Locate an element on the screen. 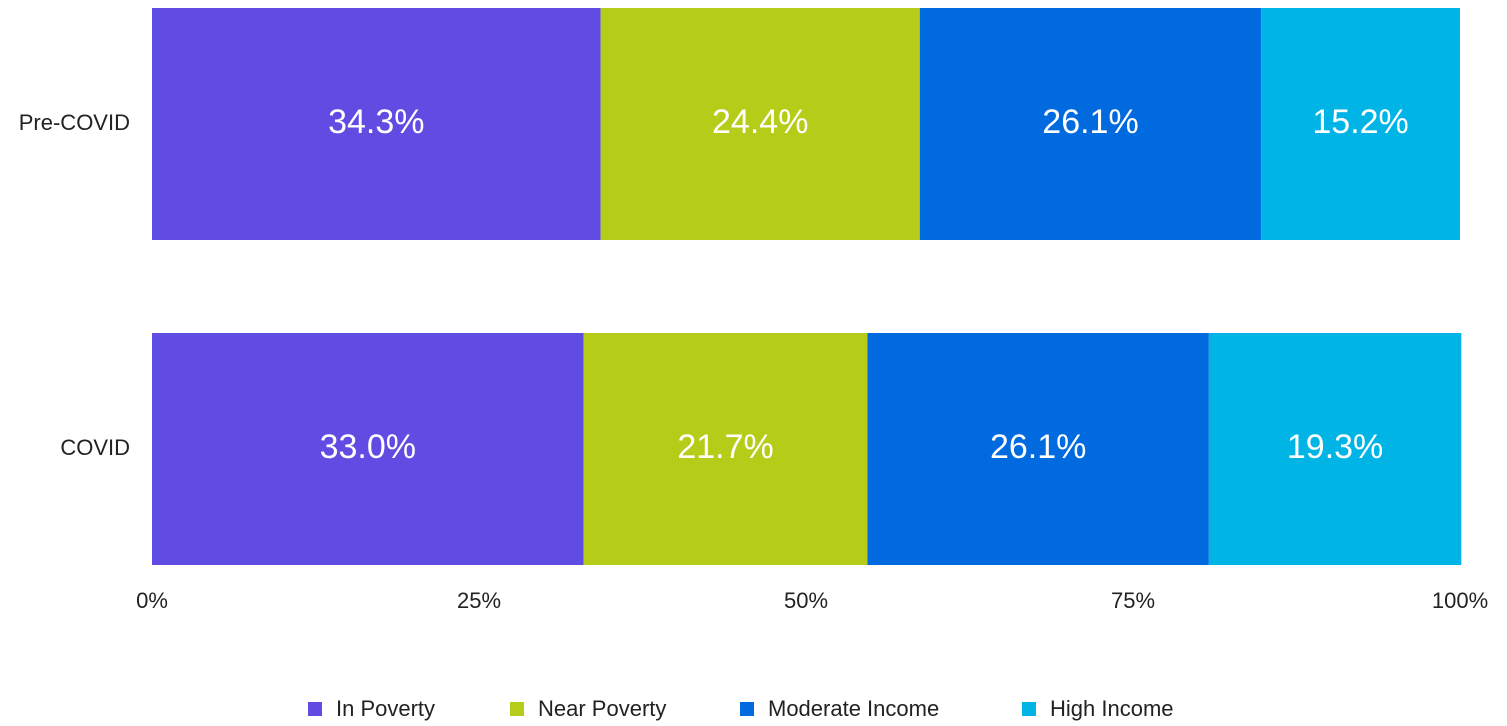 This screenshot has width=1507, height=726. data-label: 21.7% is located at coordinates (725, 447).